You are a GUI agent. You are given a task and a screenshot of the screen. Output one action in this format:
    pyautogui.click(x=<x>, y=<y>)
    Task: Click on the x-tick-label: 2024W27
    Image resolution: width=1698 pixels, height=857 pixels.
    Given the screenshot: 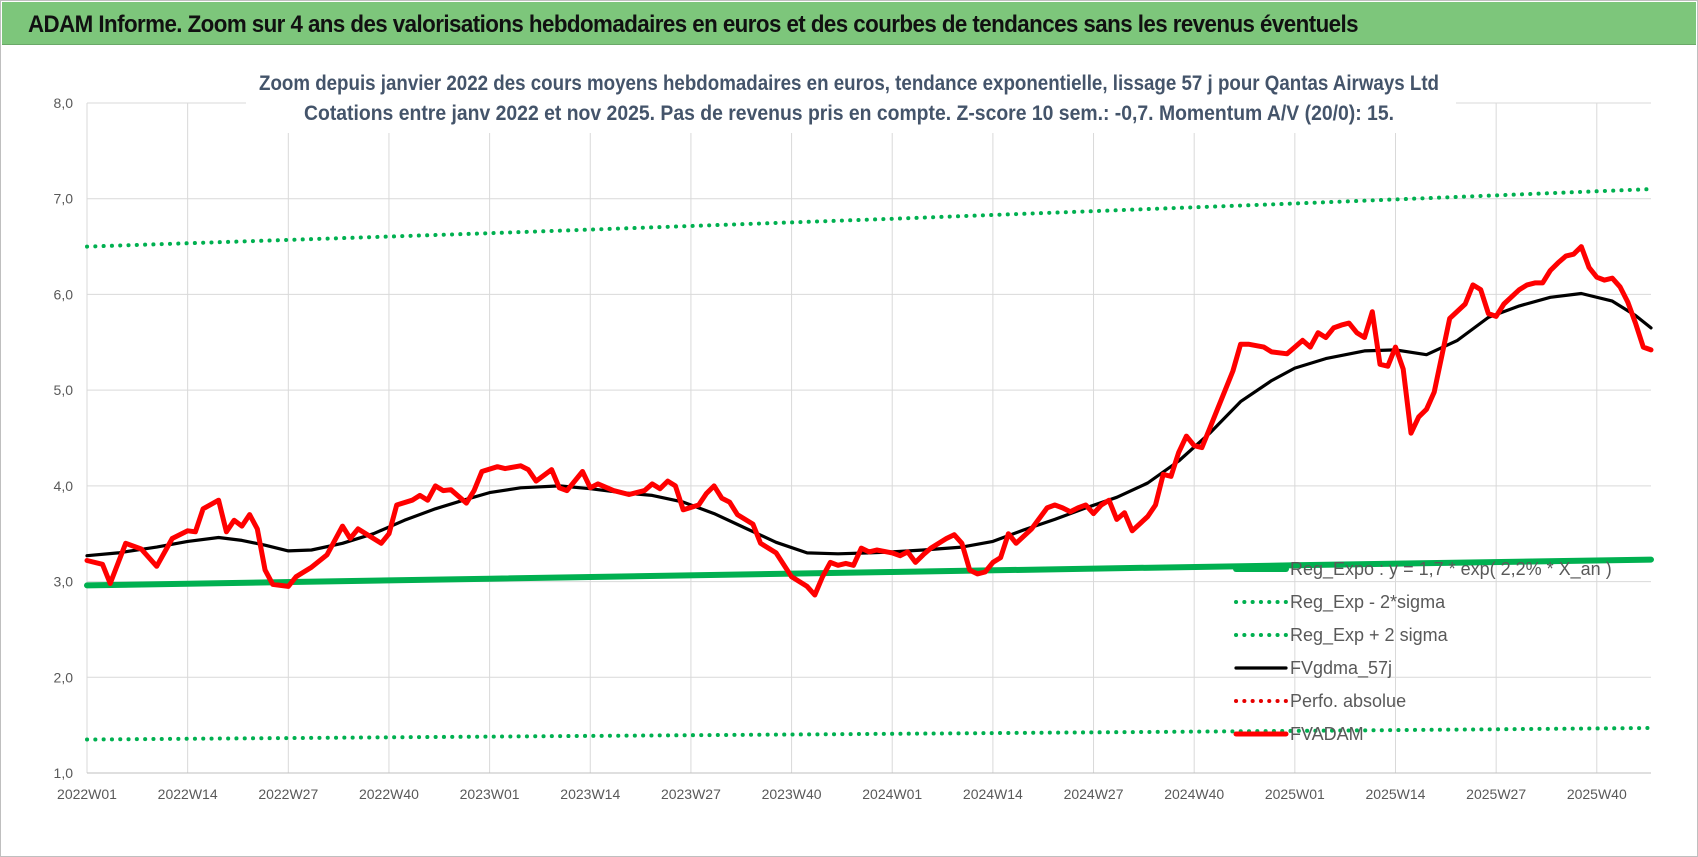 What is the action you would take?
    pyautogui.click(x=1094, y=794)
    